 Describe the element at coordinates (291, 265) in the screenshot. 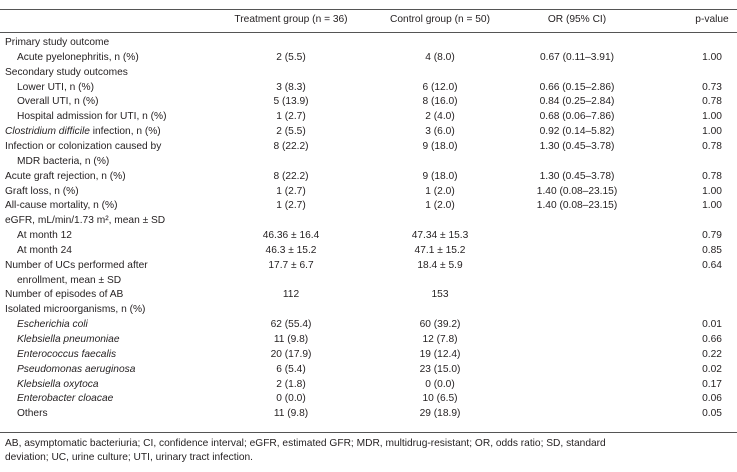

I see `cell: 17.7 ± 6.7` at that location.